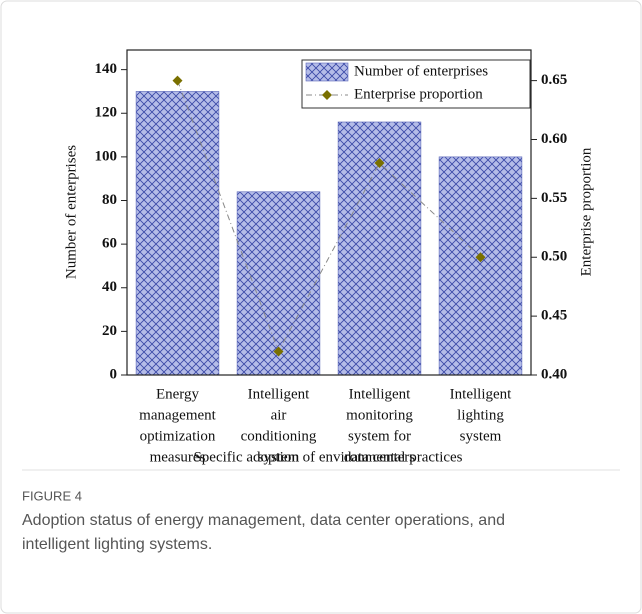 This screenshot has height=614, width=642. What do you see at coordinates (109, 200) in the screenshot?
I see `y-tick-label: 80` at bounding box center [109, 200].